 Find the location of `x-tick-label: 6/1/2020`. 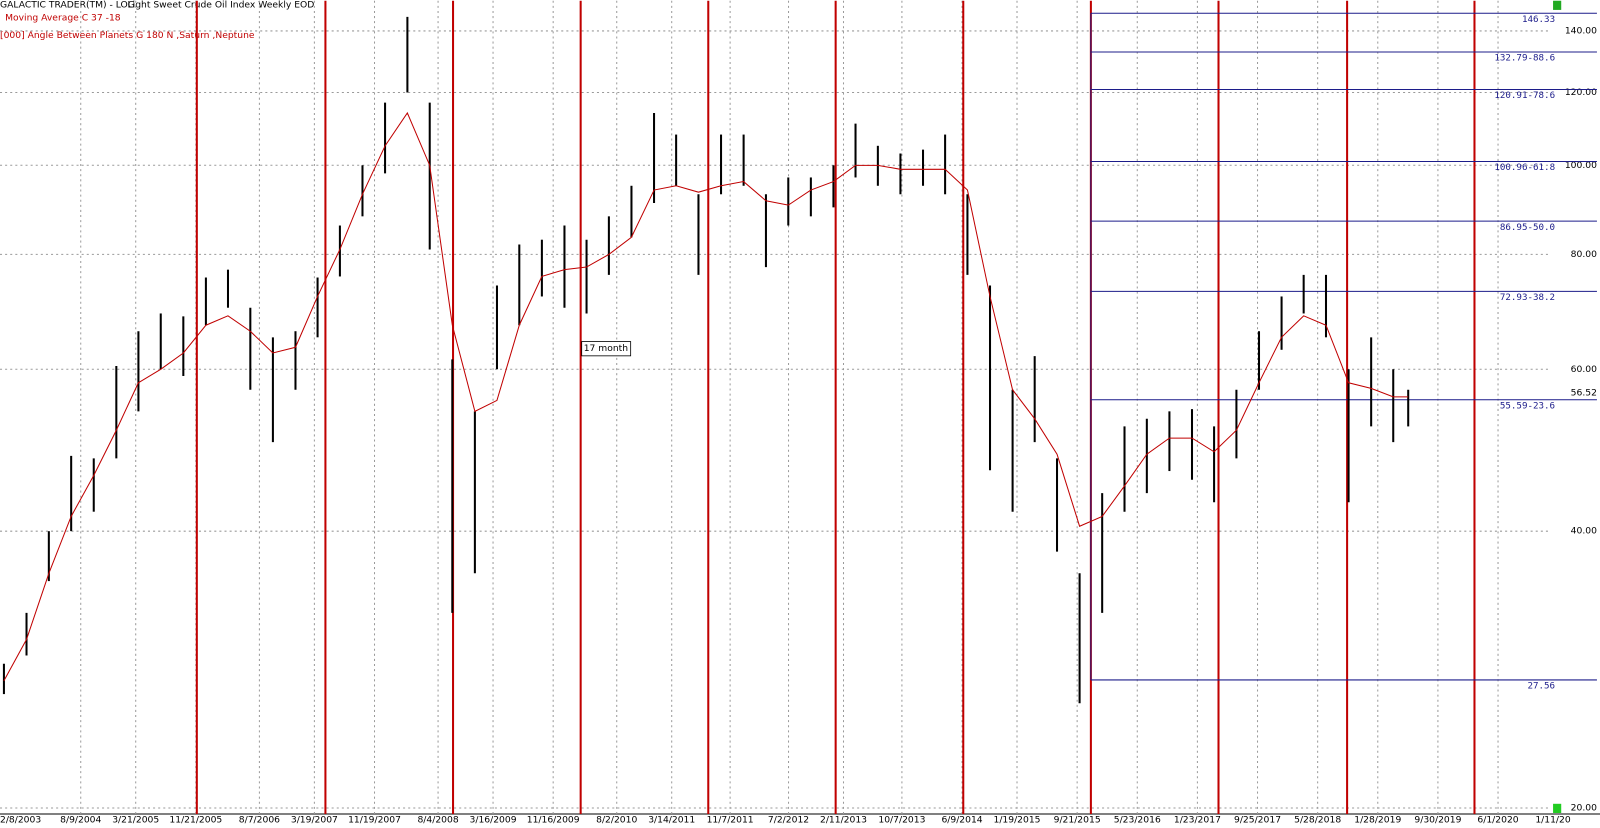

x-tick-label: 6/1/2020 is located at coordinates (1497, 820).